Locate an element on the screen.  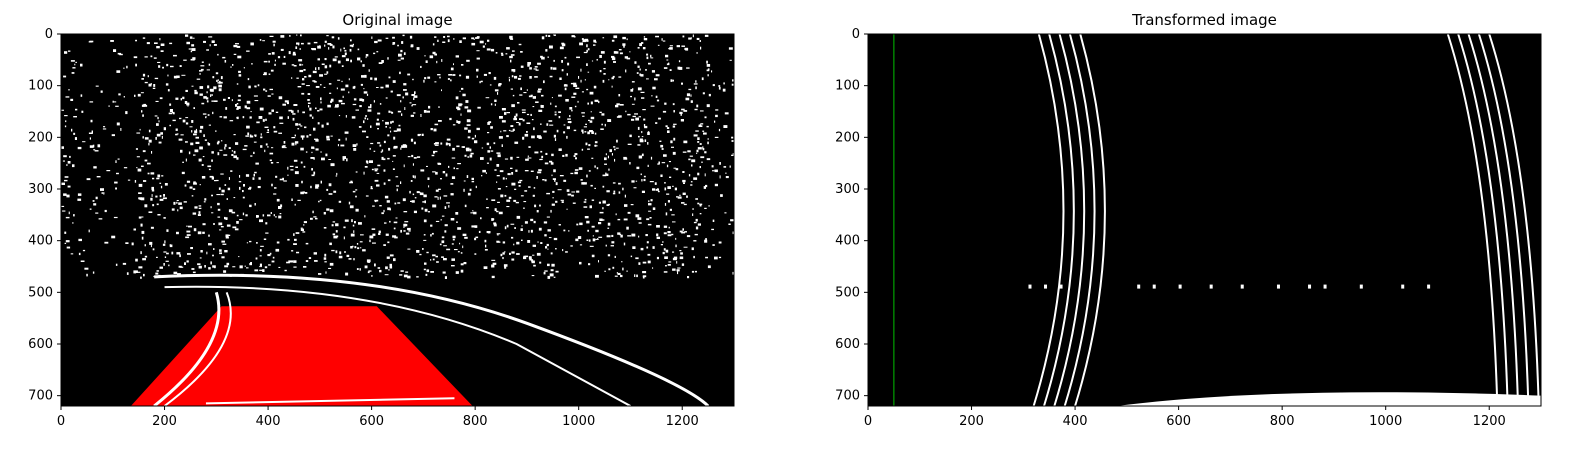
dash-mark is located at coordinates (1310, 286).